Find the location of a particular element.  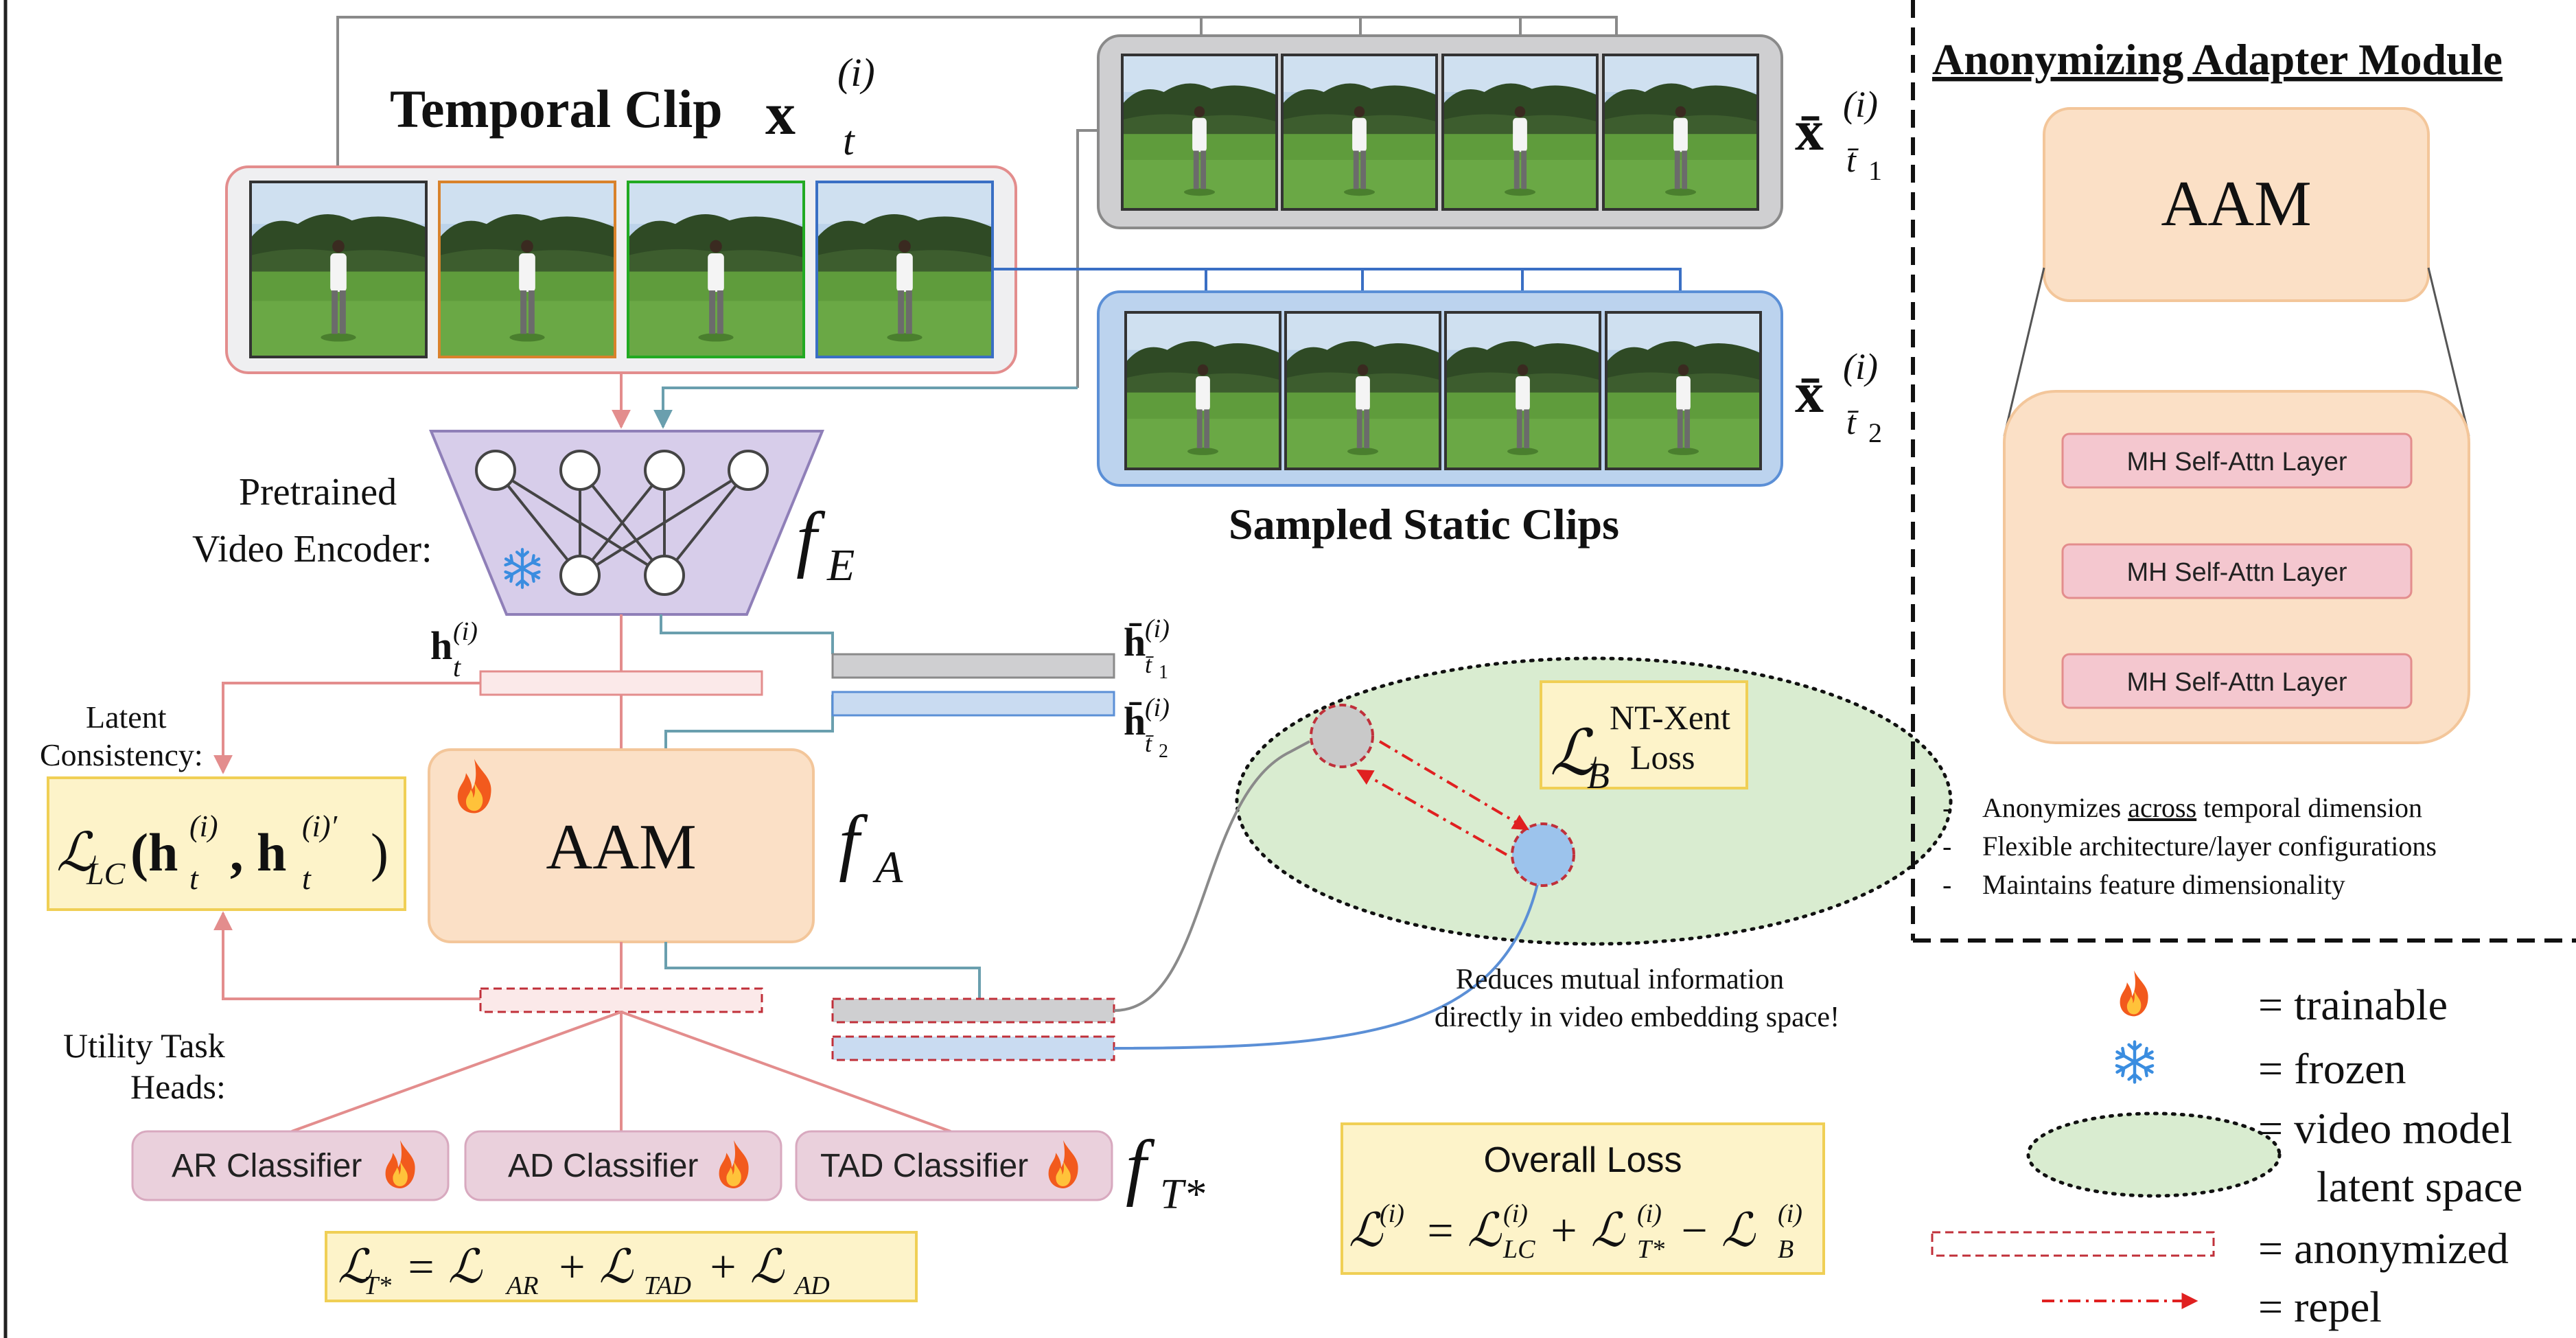

latent-consistency-formula-box is located at coordinates (226, 843).